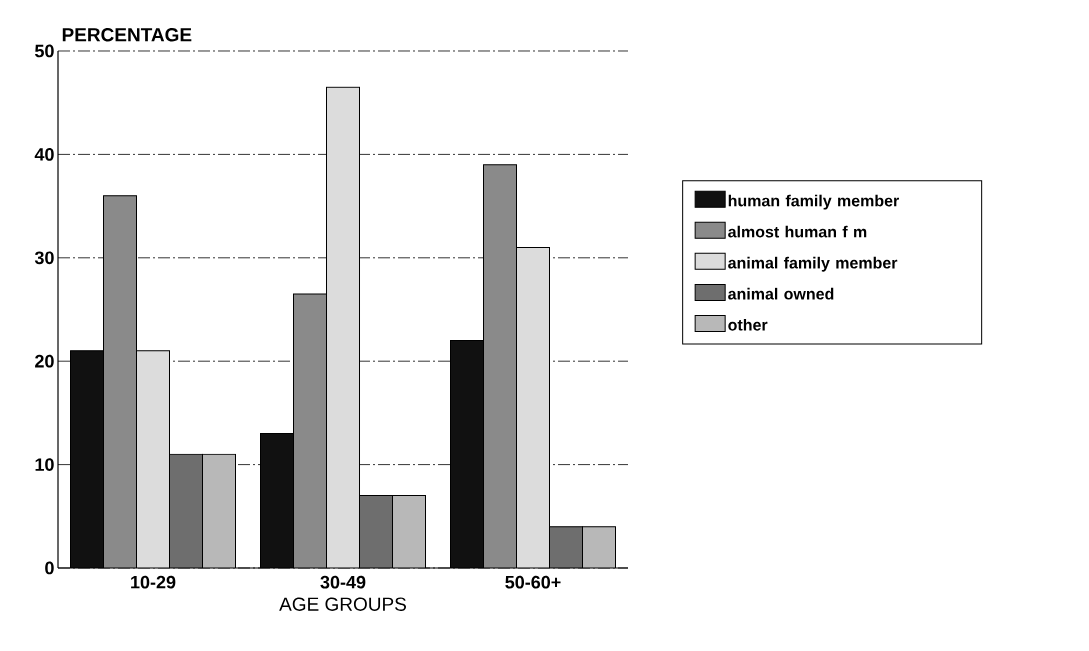  I want to click on legend-label: almost human f m, so click(797, 231).